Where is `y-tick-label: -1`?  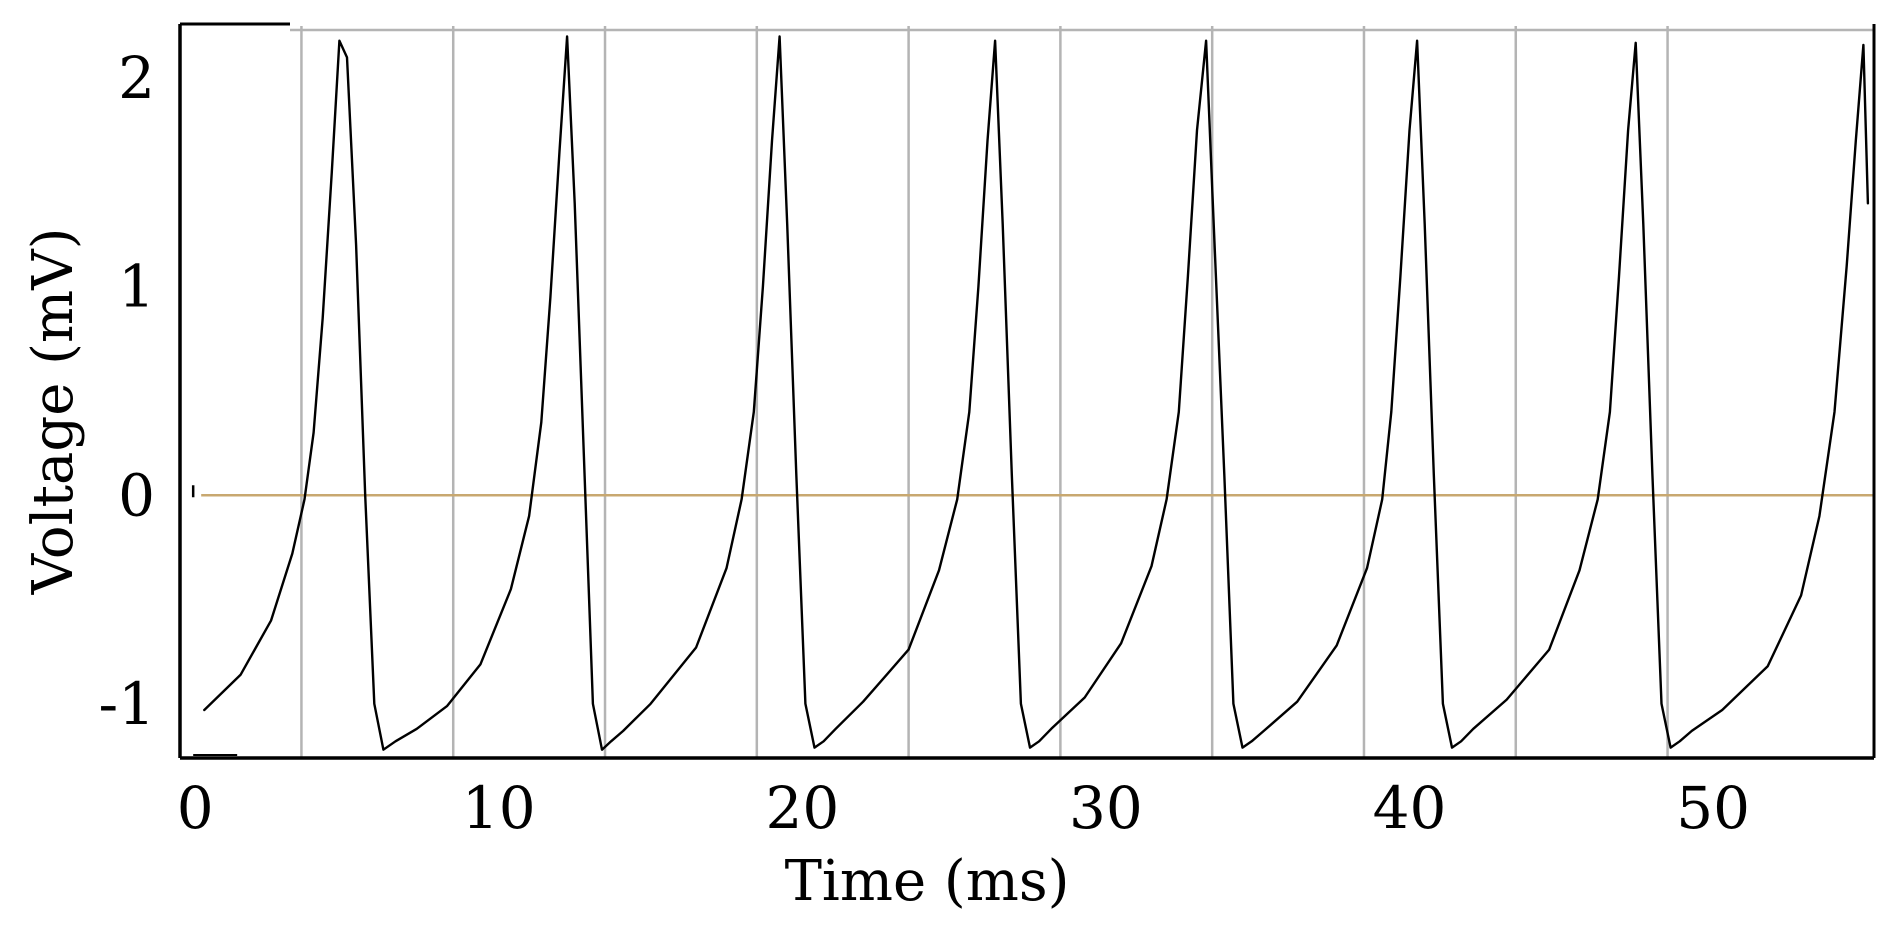
y-tick-label: -1 is located at coordinates (127, 704).